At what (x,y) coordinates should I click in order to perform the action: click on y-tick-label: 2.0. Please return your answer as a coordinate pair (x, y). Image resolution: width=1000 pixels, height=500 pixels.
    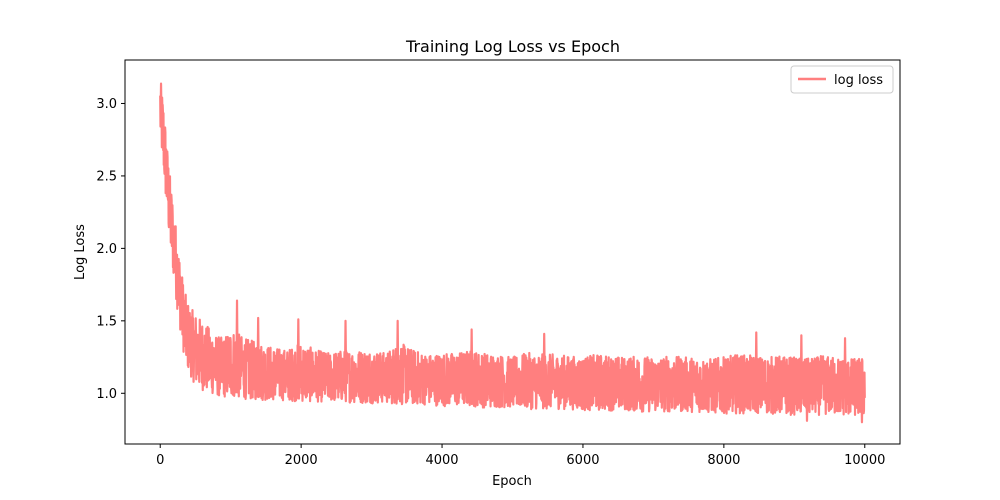
    Looking at the image, I should click on (106, 249).